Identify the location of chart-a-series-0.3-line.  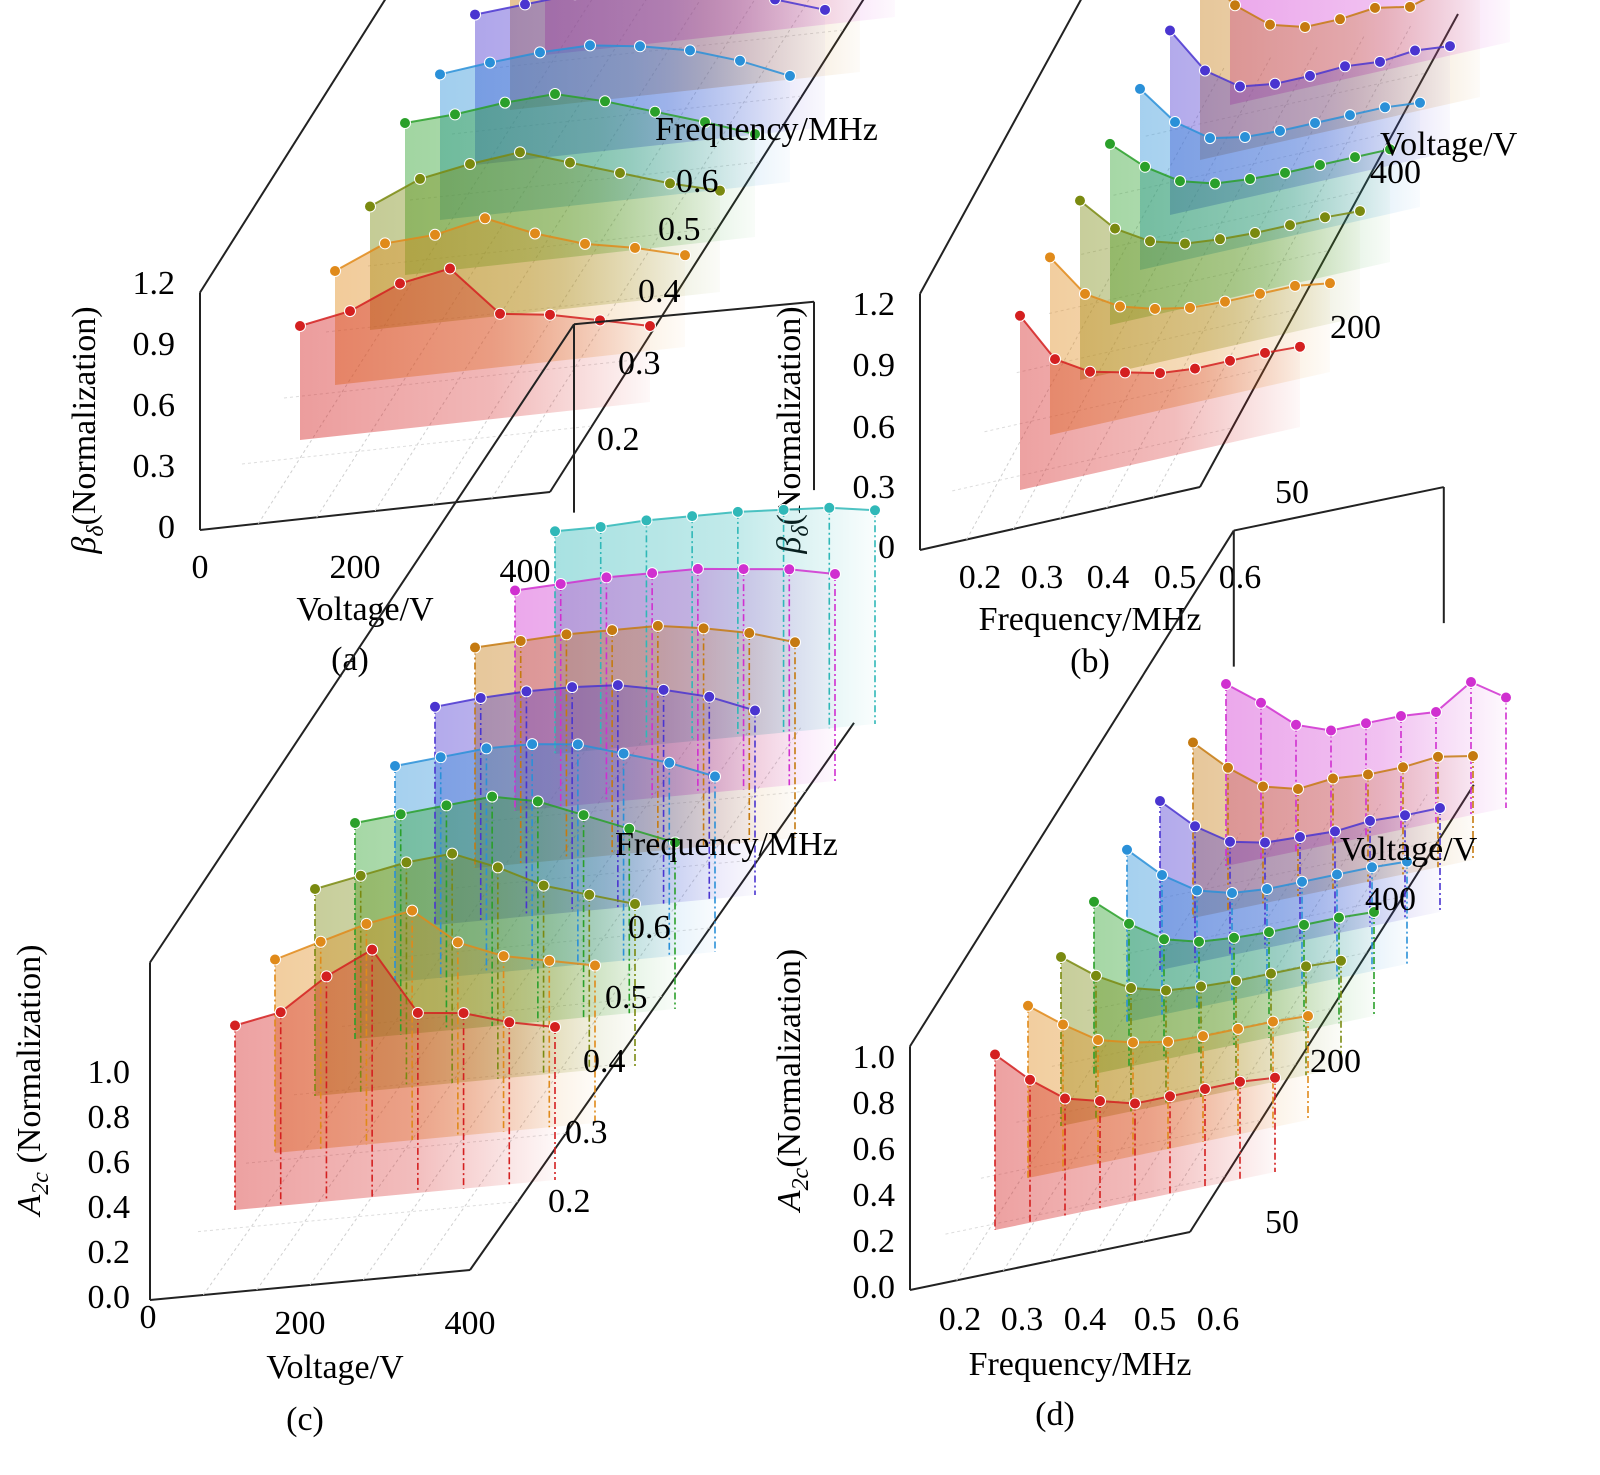
(545, 179).